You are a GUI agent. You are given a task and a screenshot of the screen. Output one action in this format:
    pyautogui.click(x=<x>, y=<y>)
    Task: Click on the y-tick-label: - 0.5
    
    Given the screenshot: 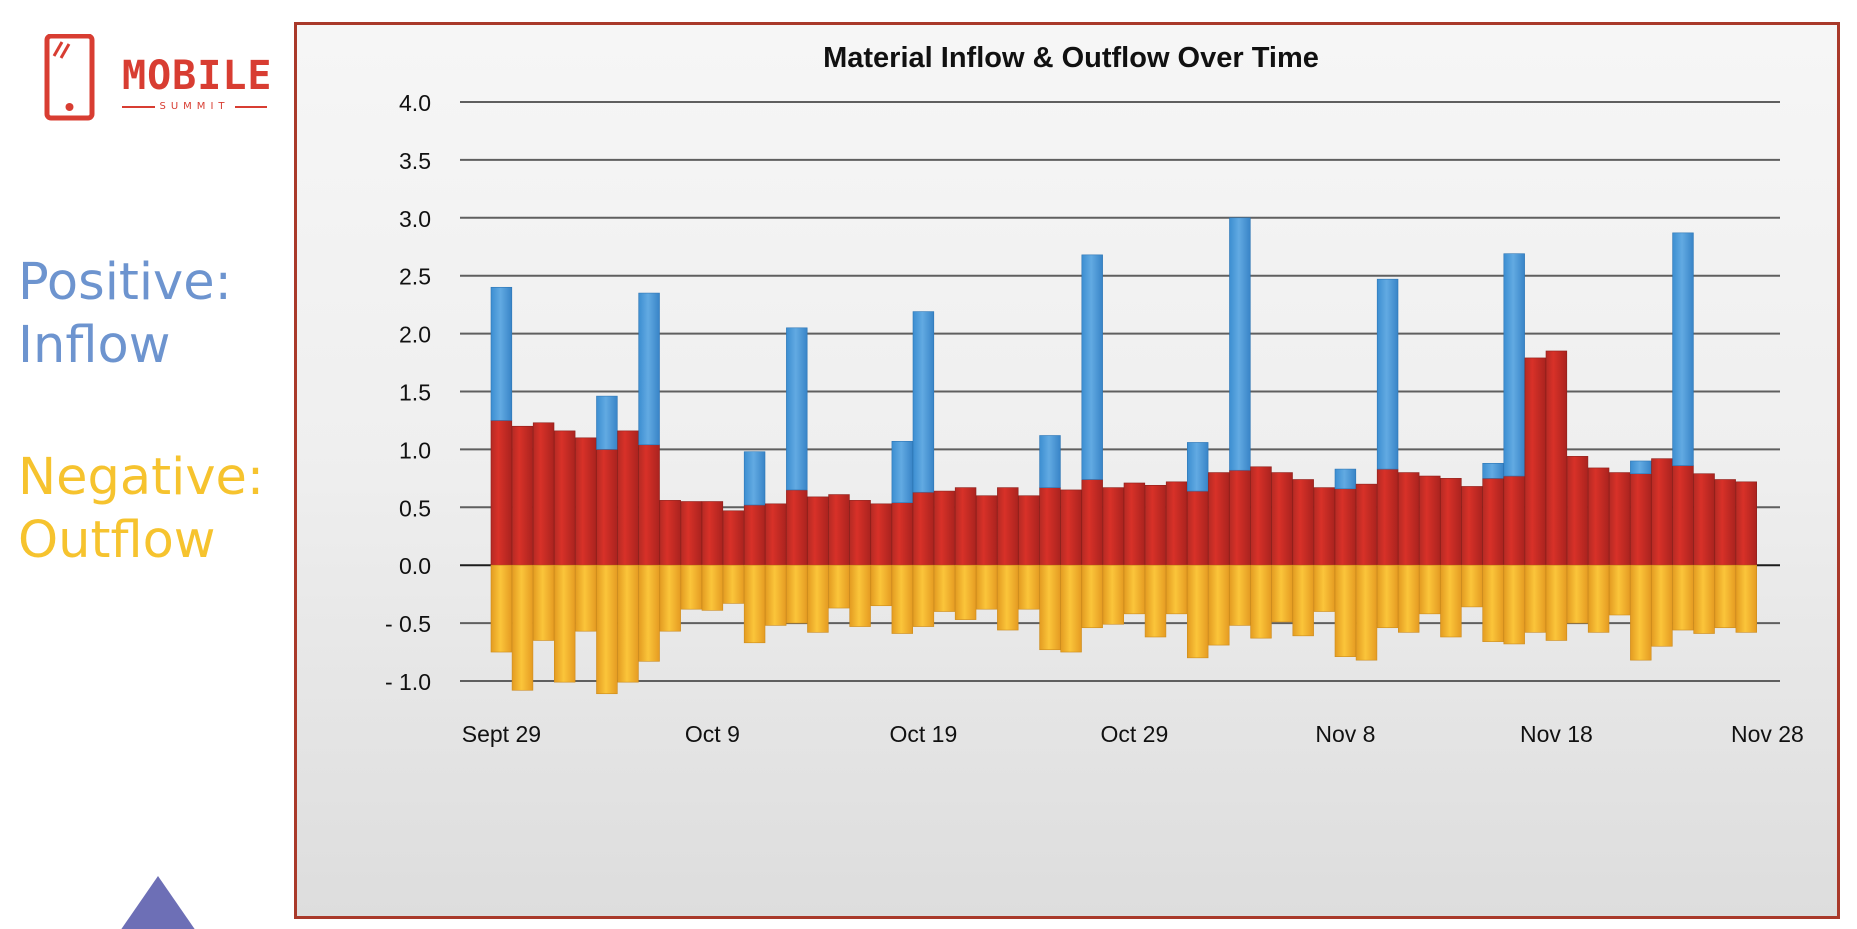 What is the action you would take?
    pyautogui.click(x=408, y=624)
    